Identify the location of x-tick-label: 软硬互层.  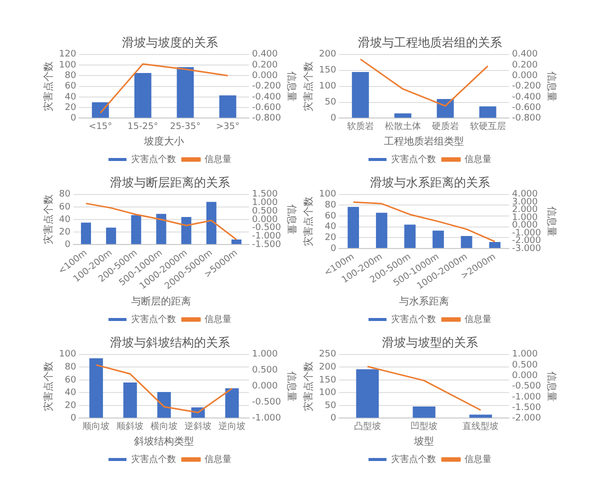
(488, 126).